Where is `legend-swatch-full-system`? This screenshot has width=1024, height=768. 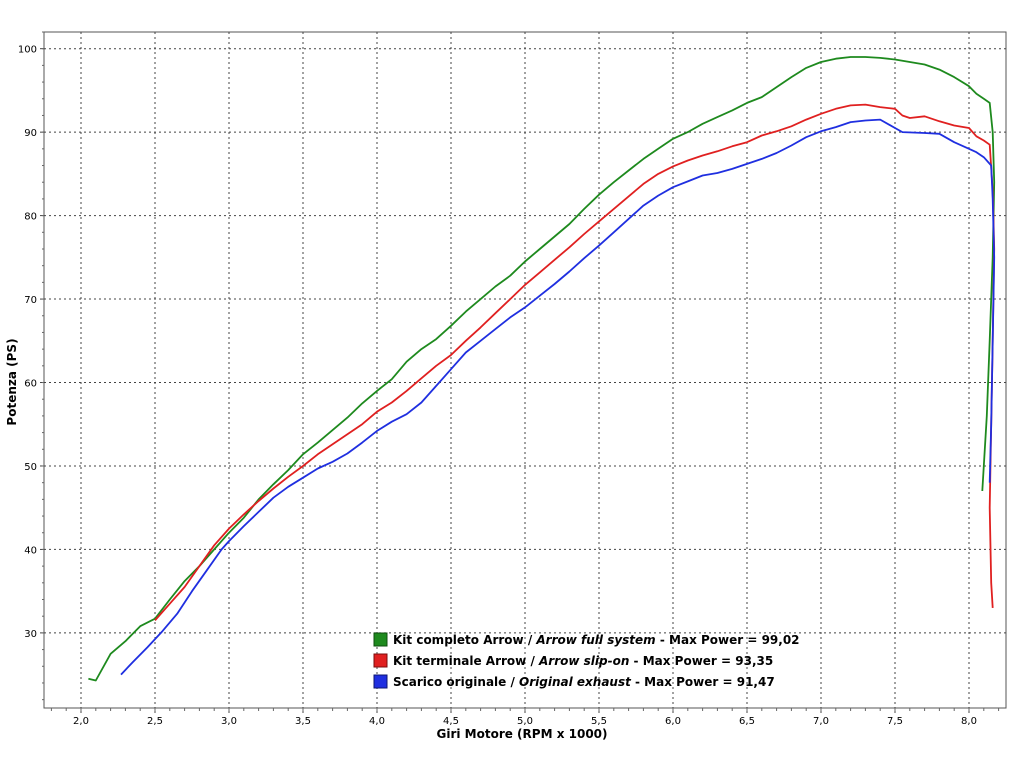
legend-swatch-full-system is located at coordinates (380, 639).